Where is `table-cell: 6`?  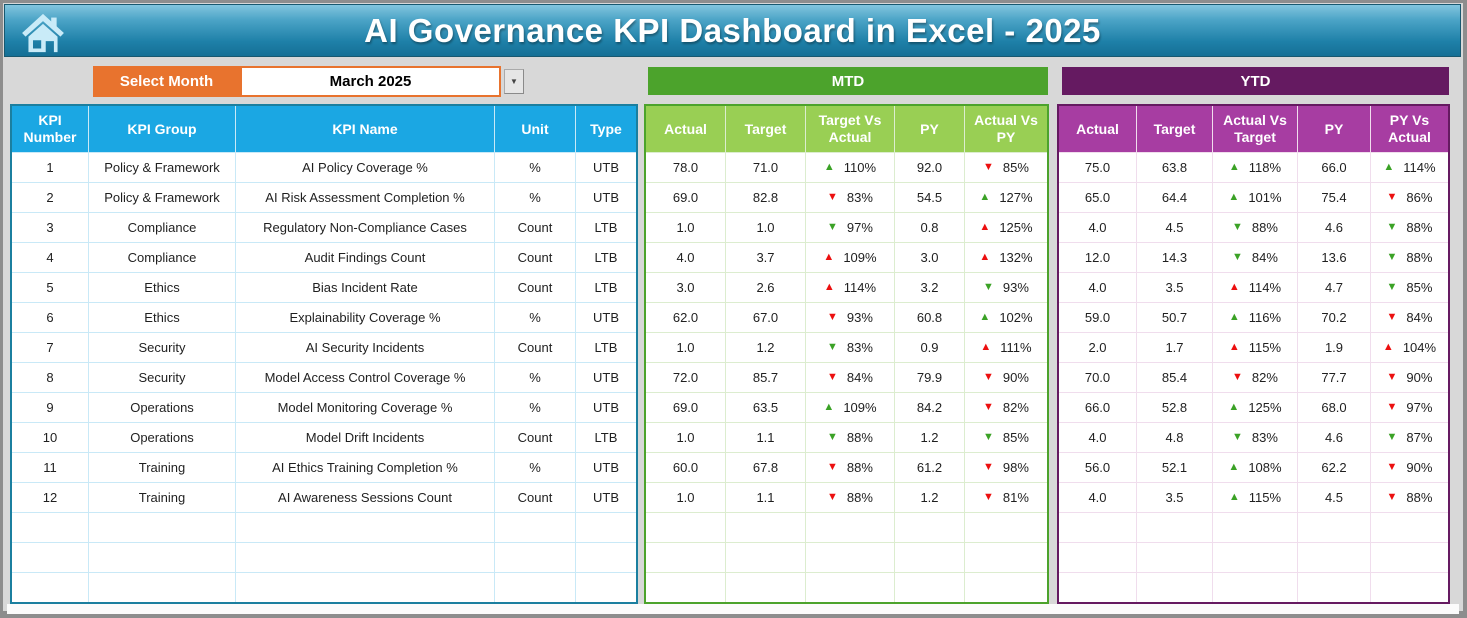
table-cell: 6 is located at coordinates (50, 317).